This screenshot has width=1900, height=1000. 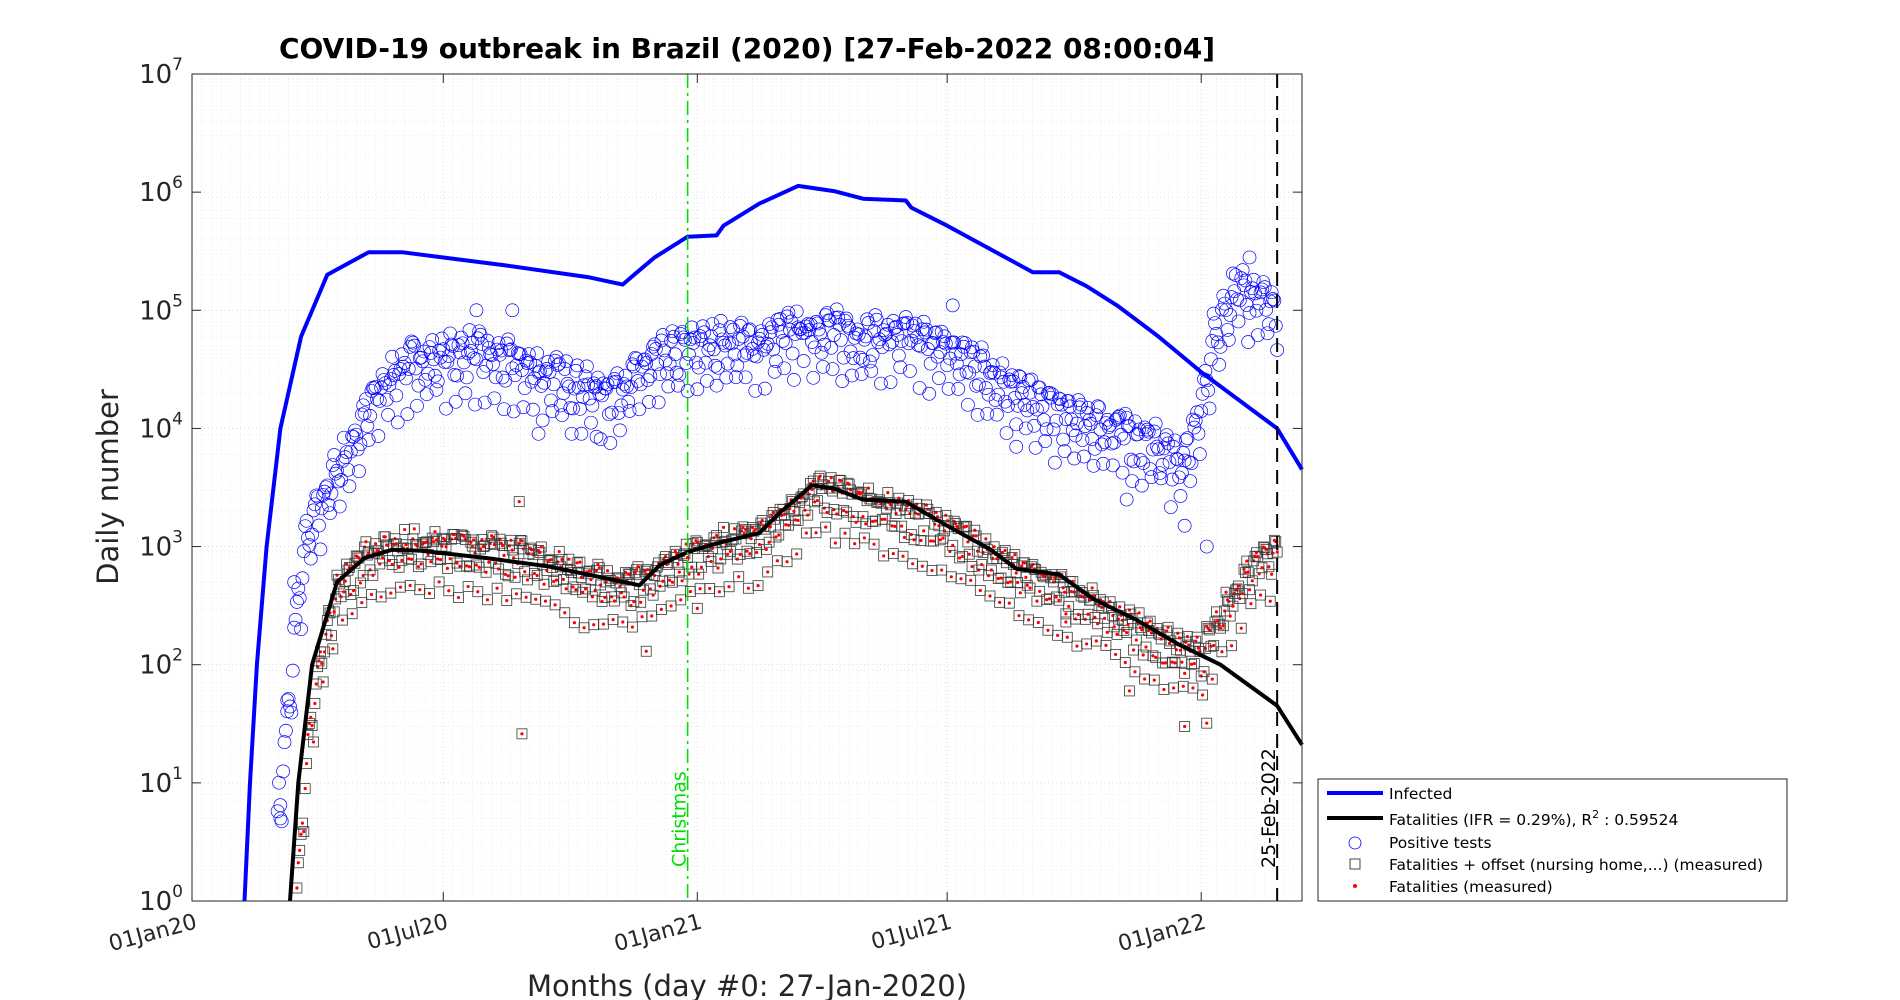 I want to click on x-axis-title: Months (day #0: 27-Jan-2020), so click(x=747, y=984).